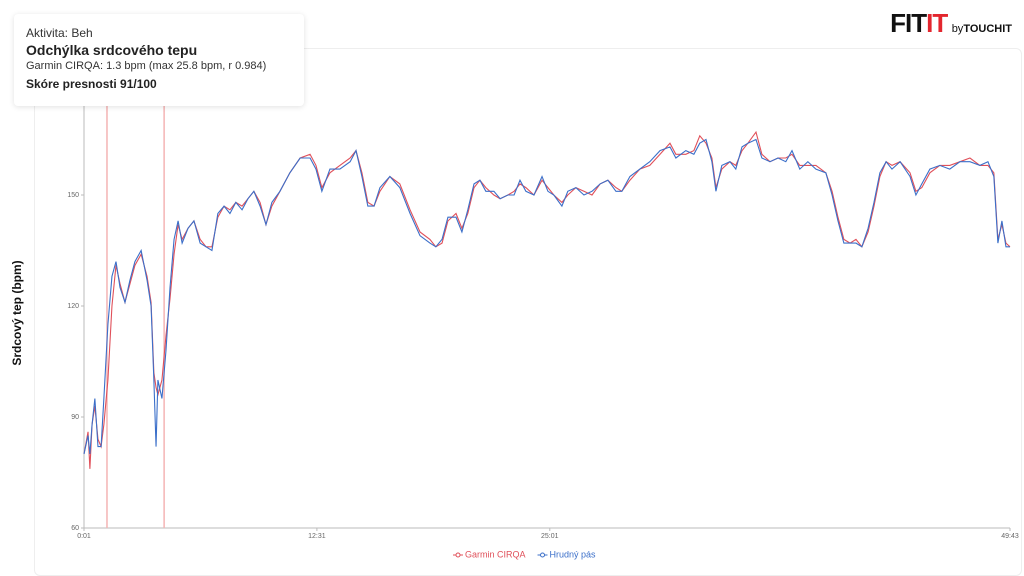  Describe the element at coordinates (91, 84) in the screenshot. I see `score: Skóre presnosti 91/100` at that location.